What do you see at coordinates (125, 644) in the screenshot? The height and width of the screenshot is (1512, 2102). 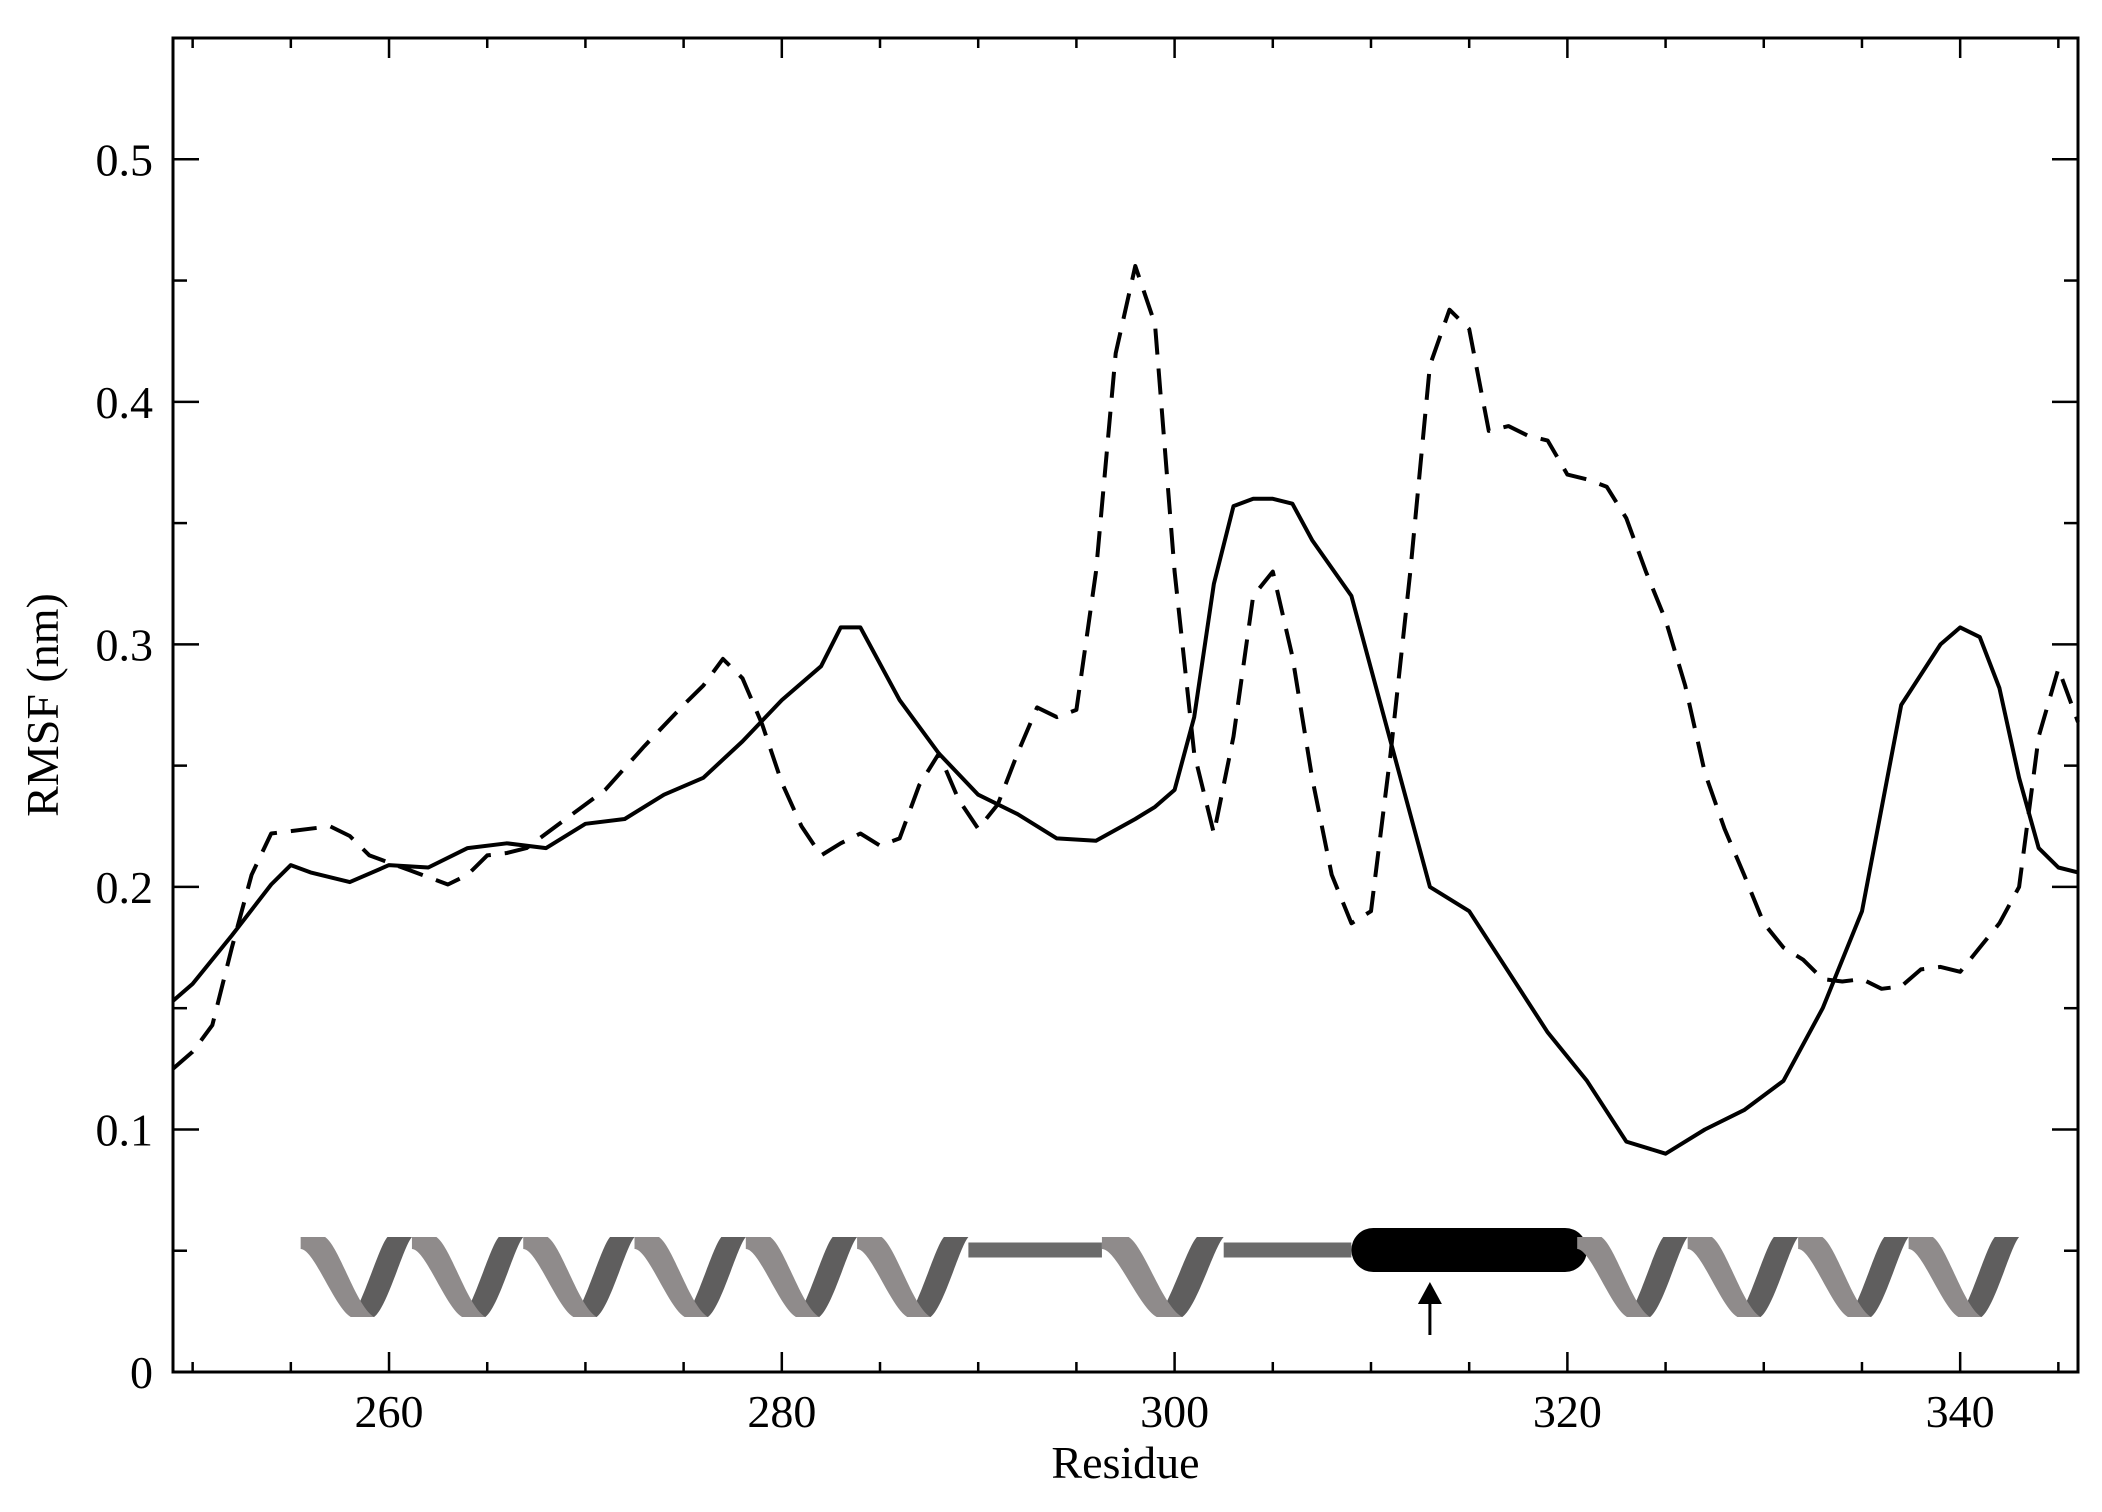 I see `y-tick-label: 0.3` at bounding box center [125, 644].